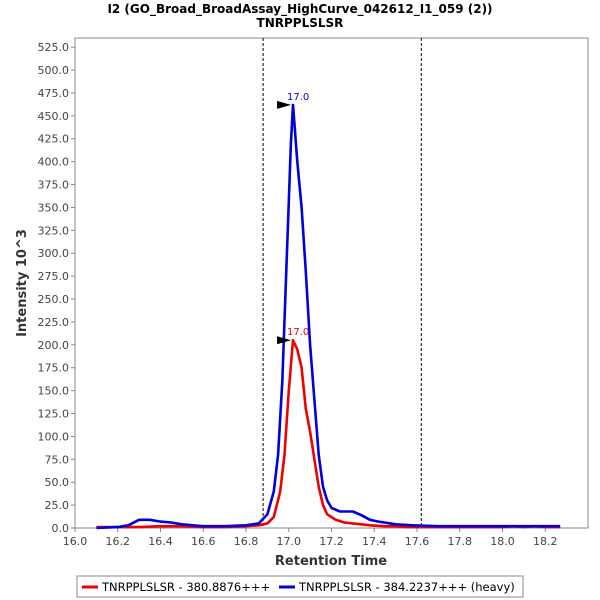  Describe the element at coordinates (118, 541) in the screenshot. I see `x-tick-label: 16.2` at that location.